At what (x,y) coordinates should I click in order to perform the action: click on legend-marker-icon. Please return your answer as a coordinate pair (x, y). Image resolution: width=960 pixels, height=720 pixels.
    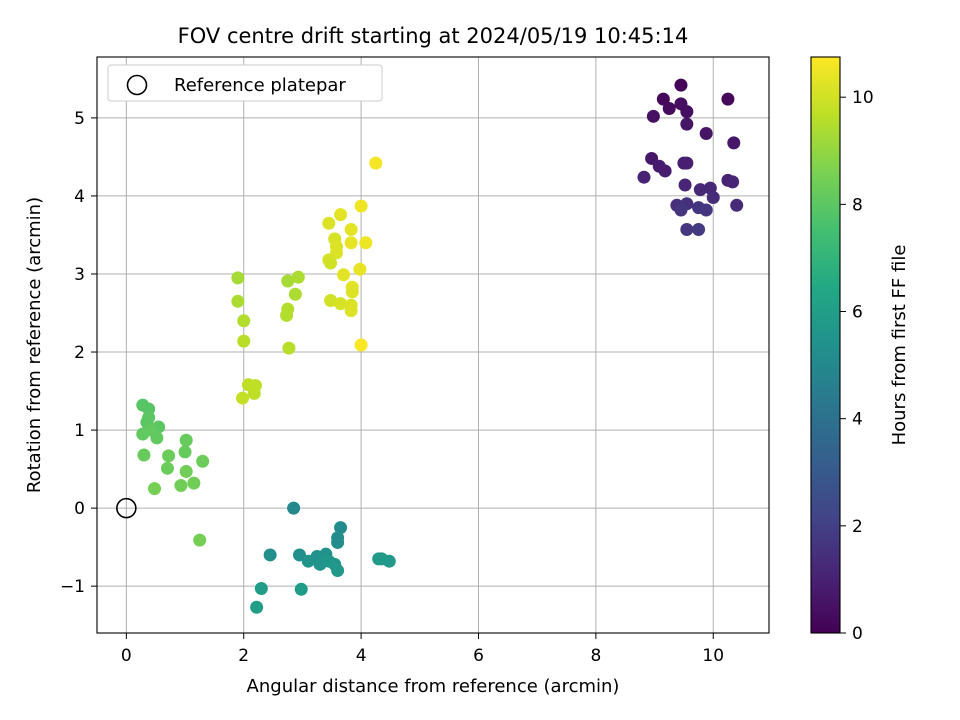
    Looking at the image, I should click on (137, 85).